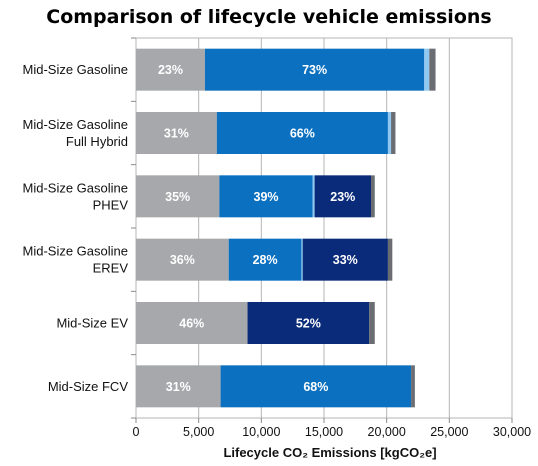 The width and height of the screenshot is (538, 466). I want to click on x-tick-label: 25,000, so click(449, 432).